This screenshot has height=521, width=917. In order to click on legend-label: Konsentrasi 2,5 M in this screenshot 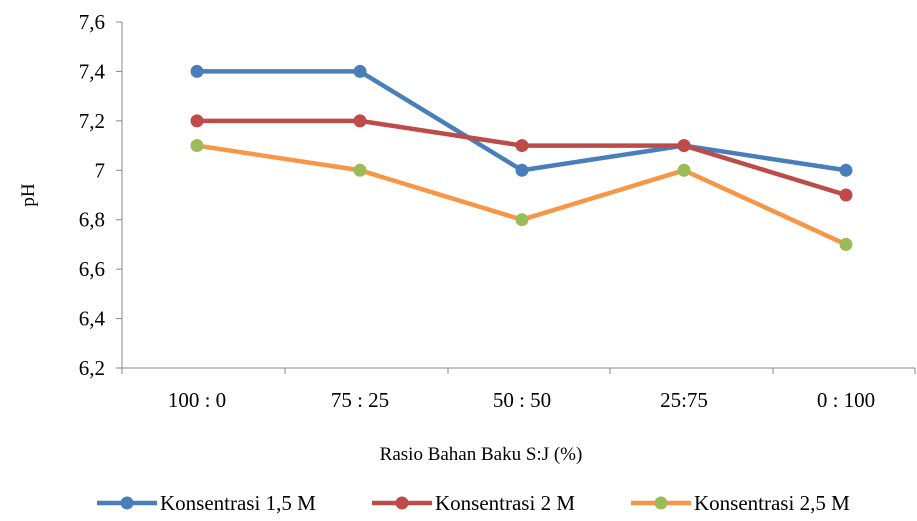, I will do `click(772, 503)`.